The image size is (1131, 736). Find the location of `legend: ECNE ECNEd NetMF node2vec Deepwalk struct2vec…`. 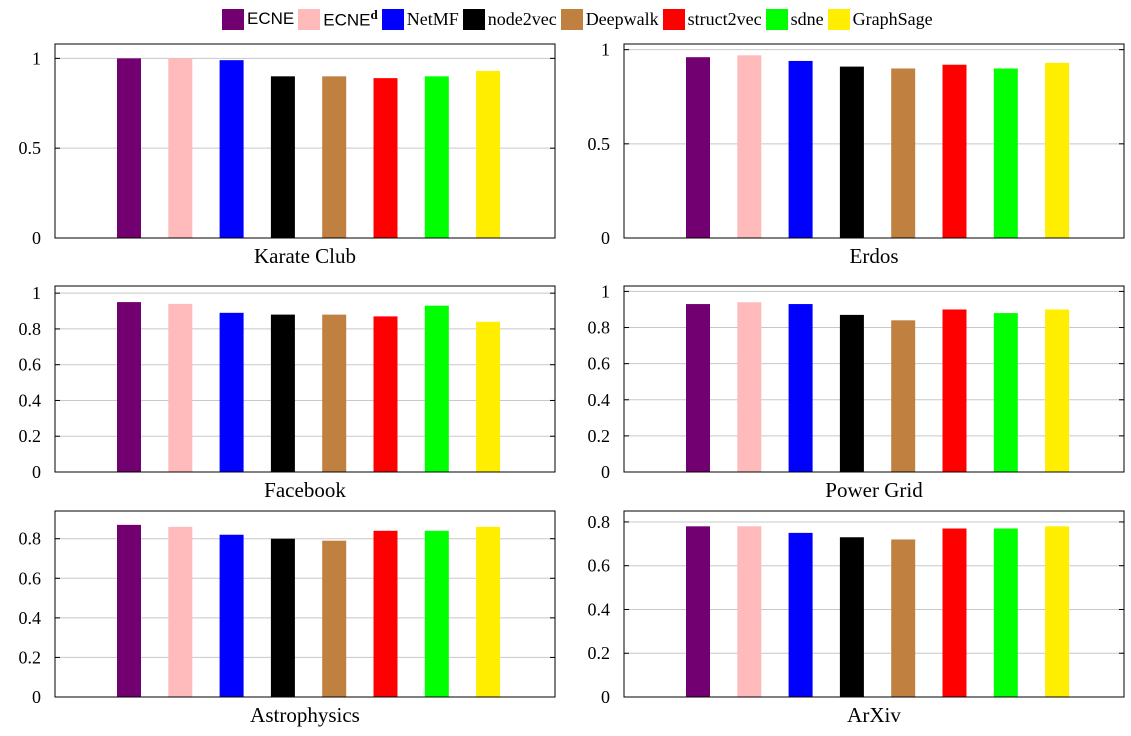

legend: ECNE ECNEd NetMF node2vec Deepwalk struct2vec… is located at coordinates (579, 19).